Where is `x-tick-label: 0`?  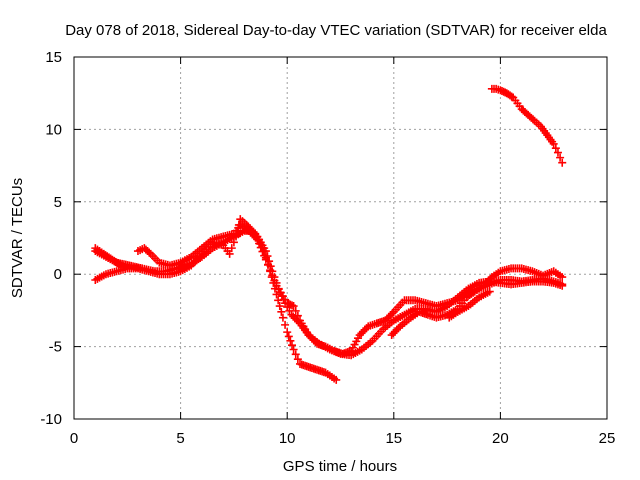 x-tick-label: 0 is located at coordinates (74, 438).